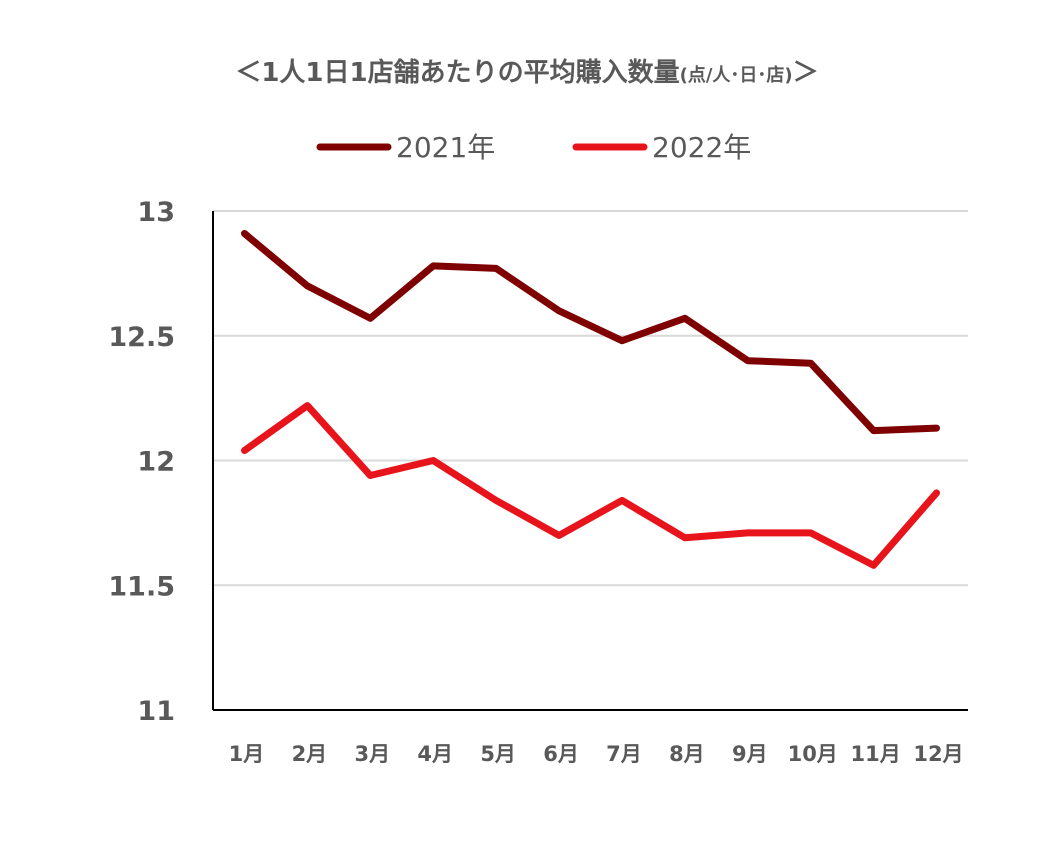  I want to click on chart-title-unit: (点/人･日･店), so click(736, 75).